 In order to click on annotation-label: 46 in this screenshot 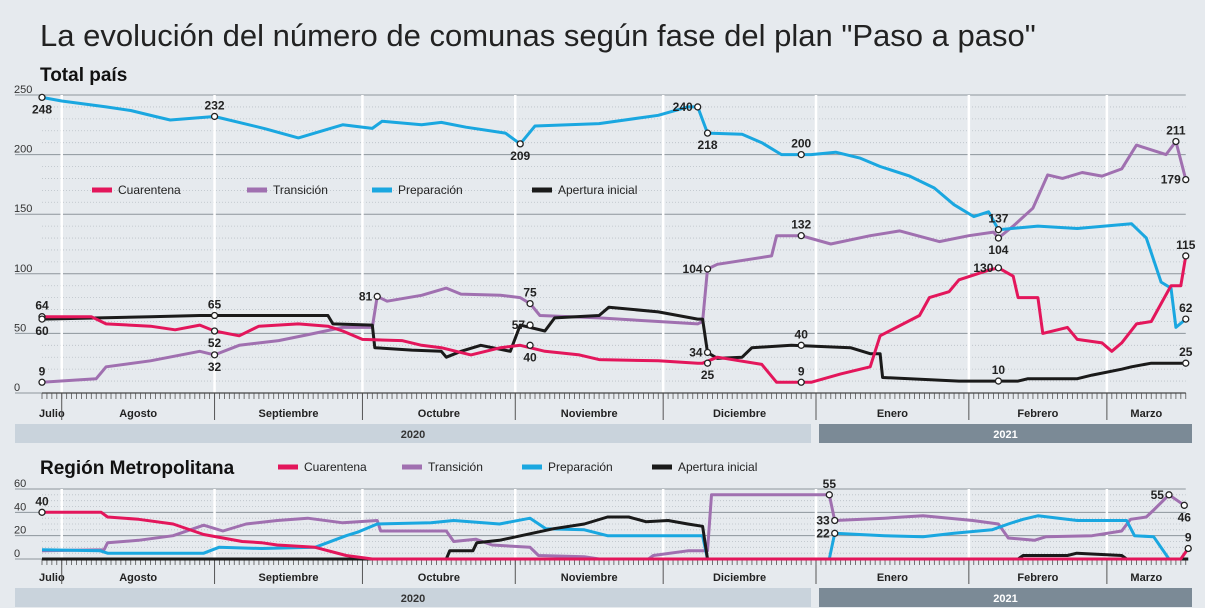, I will do `click(1185, 517)`.